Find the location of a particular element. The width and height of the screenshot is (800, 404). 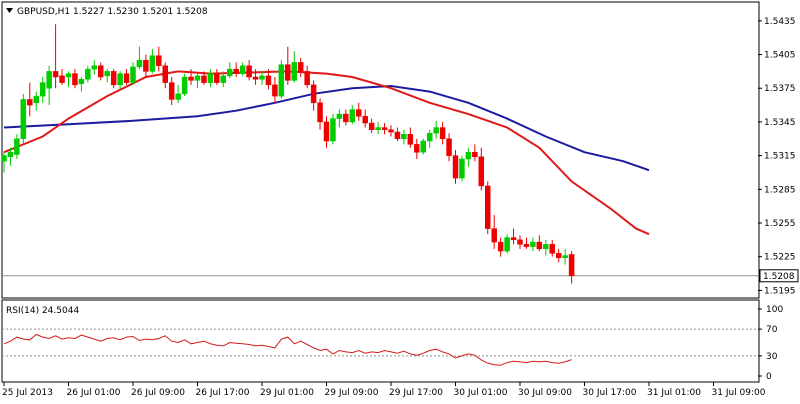

rsi-axis-label: 100 is located at coordinates (774, 310).